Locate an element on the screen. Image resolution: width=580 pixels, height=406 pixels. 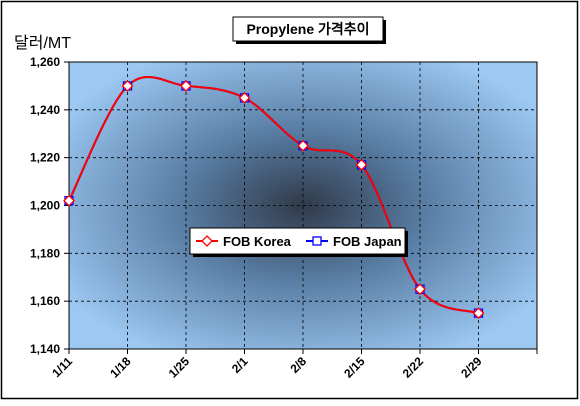
y-tick-label: 1,200 is located at coordinates (45, 206).